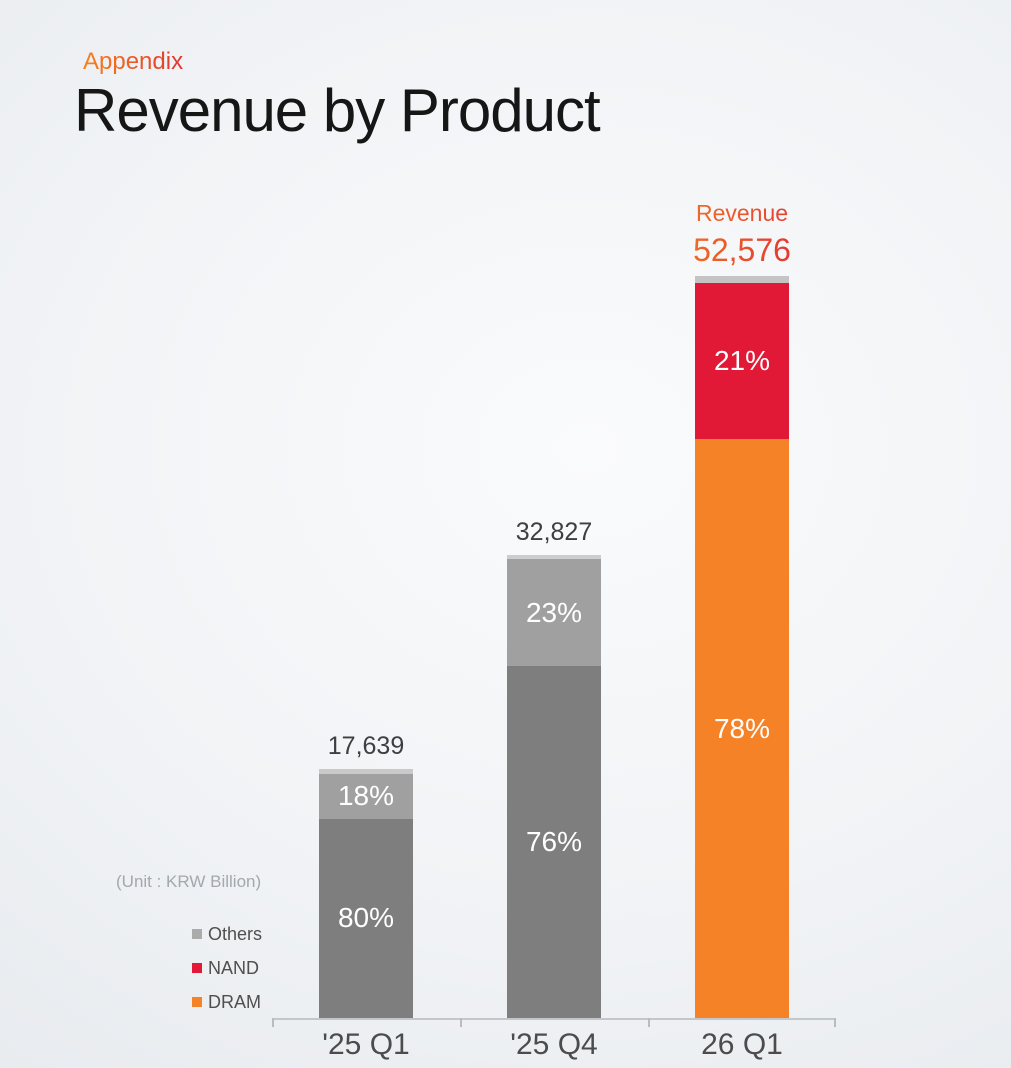  What do you see at coordinates (554, 531) in the screenshot?
I see `bar-total-label: 32,827` at bounding box center [554, 531].